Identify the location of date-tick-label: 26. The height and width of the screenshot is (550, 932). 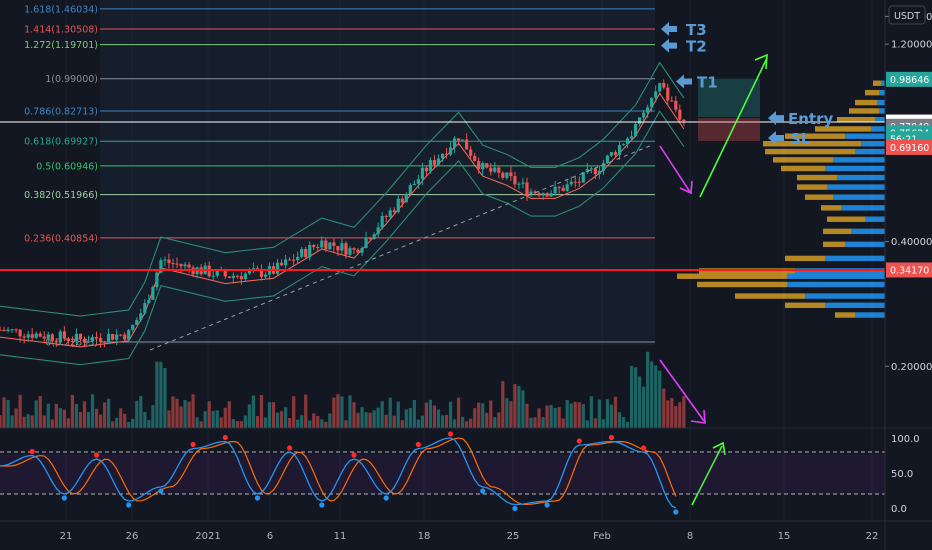
(132, 536).